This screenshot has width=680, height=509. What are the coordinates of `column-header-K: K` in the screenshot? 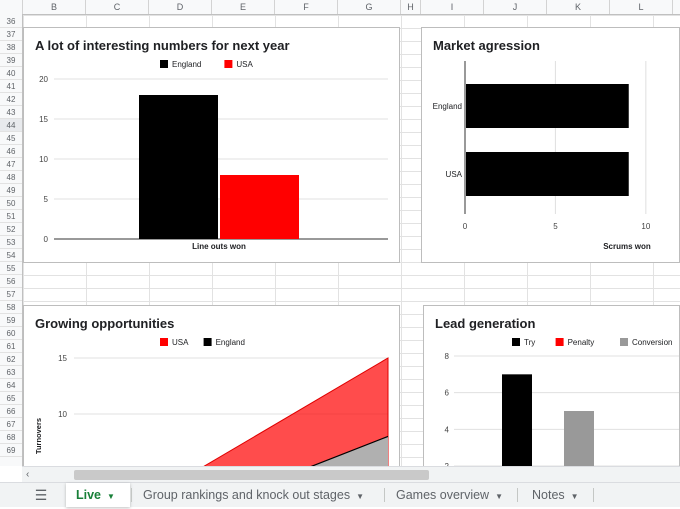 It's located at (578, 7).